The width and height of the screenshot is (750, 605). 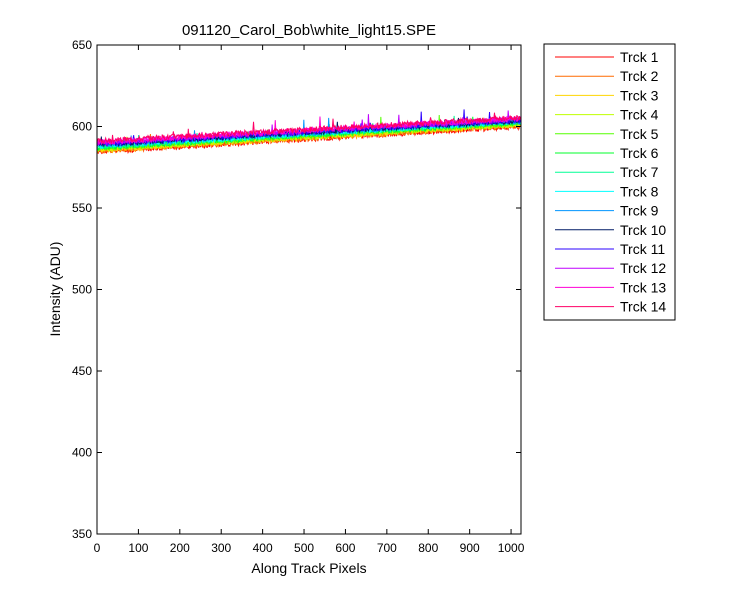 I want to click on legend-label: Trck 2, so click(x=639, y=76).